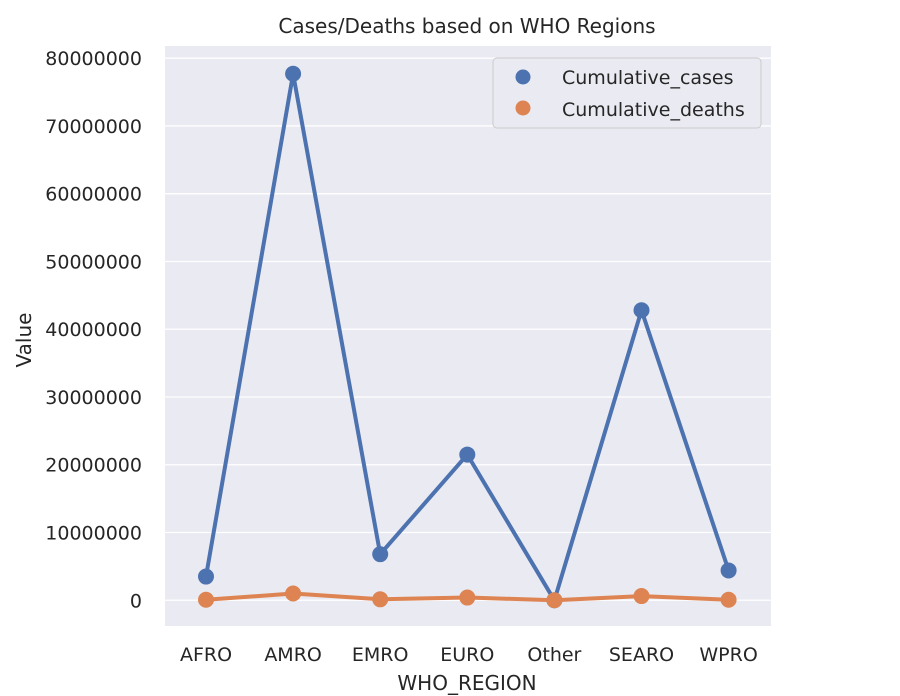 The width and height of the screenshot is (900, 696). What do you see at coordinates (93, 262) in the screenshot?
I see `y-tick-label: 50000000` at bounding box center [93, 262].